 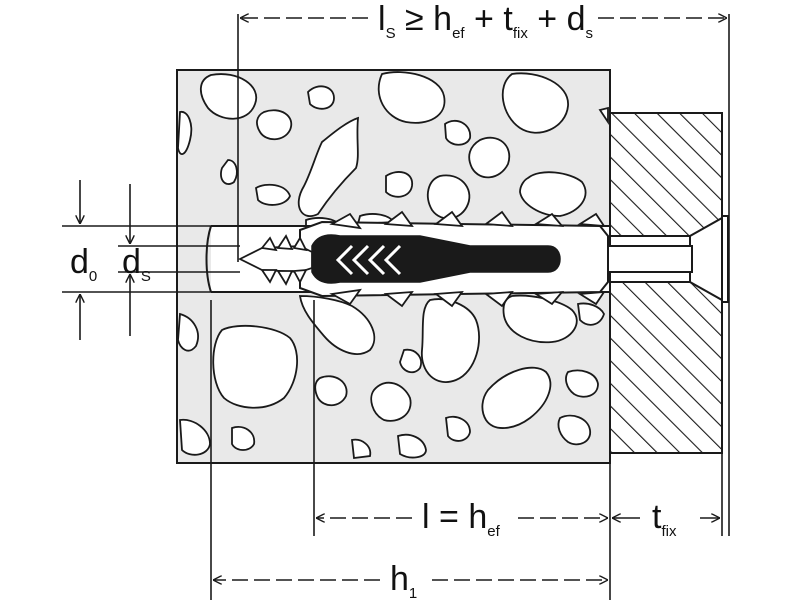 I want to click on fixture-thickness-label: tfix, so click(x=664, y=519).